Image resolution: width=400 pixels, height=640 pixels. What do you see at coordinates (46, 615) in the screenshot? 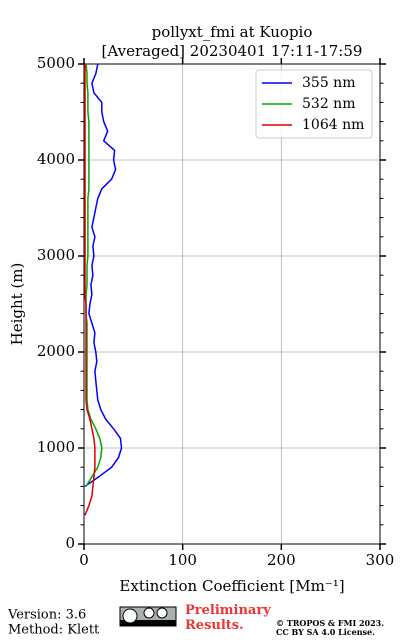
I see `version: Version: 3.6` at bounding box center [46, 615].